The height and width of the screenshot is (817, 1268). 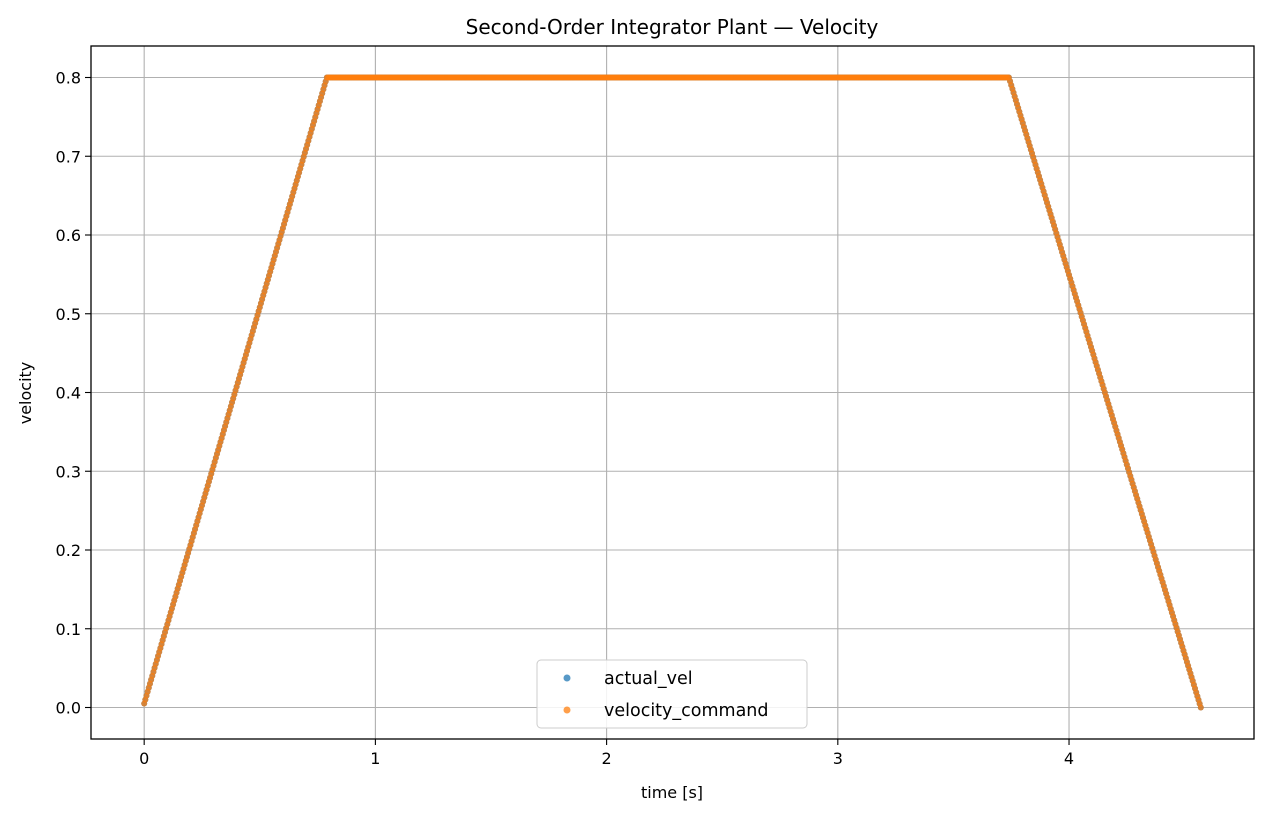 What do you see at coordinates (68, 708) in the screenshot?
I see `y-tick-label: 0.0` at bounding box center [68, 708].